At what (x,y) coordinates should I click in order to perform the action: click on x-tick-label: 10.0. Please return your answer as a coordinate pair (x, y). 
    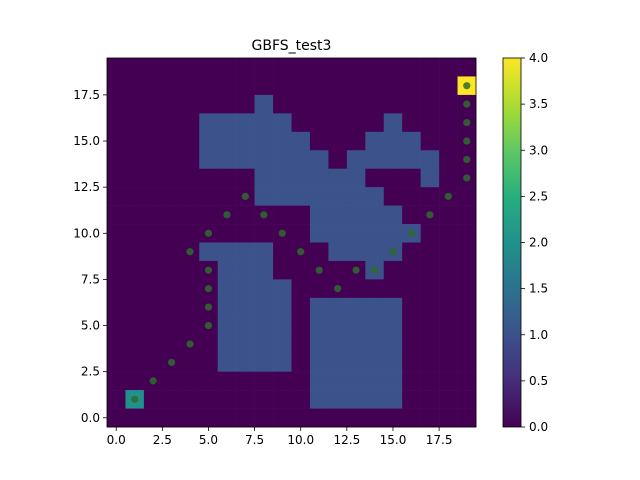
    Looking at the image, I should click on (300, 440).